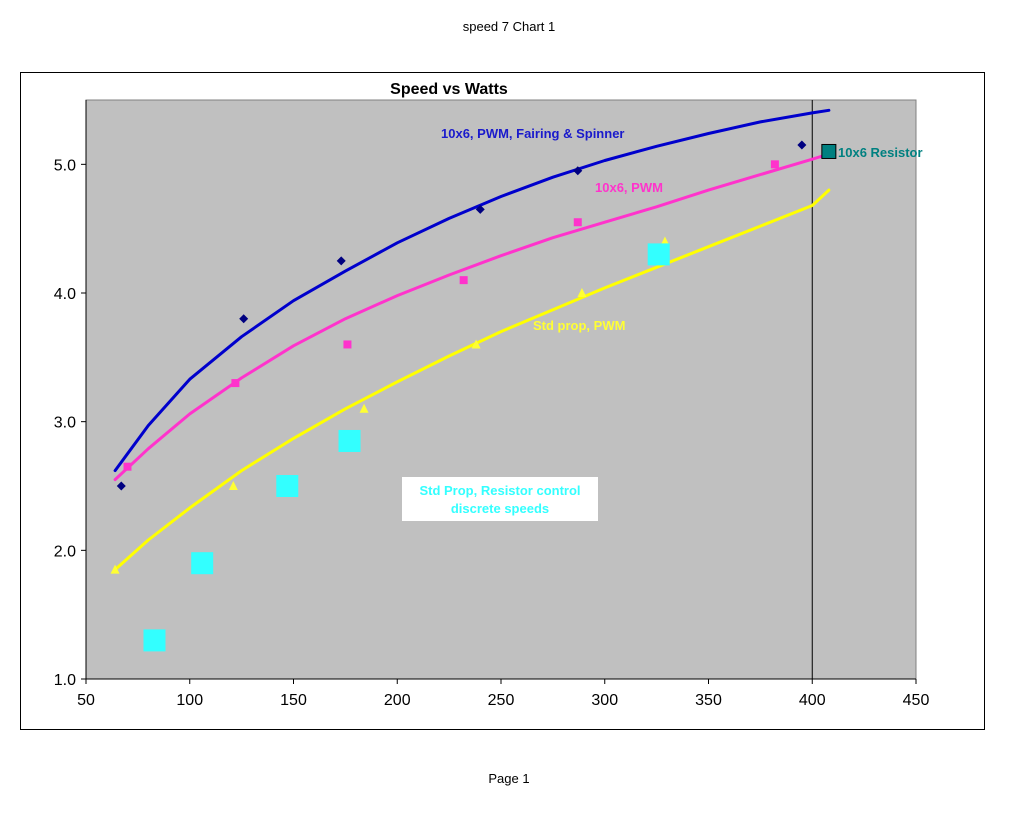  Describe the element at coordinates (604, 700) in the screenshot. I see `x-tick-label: 300` at that location.